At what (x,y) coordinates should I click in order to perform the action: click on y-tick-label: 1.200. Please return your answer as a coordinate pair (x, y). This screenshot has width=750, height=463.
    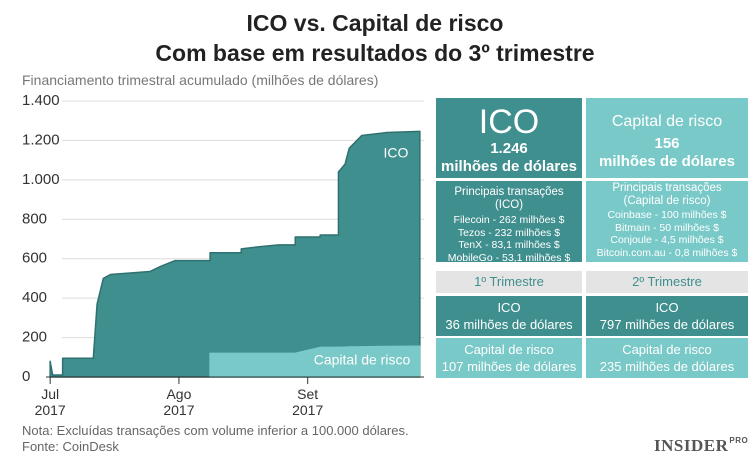
    Looking at the image, I should click on (41, 139).